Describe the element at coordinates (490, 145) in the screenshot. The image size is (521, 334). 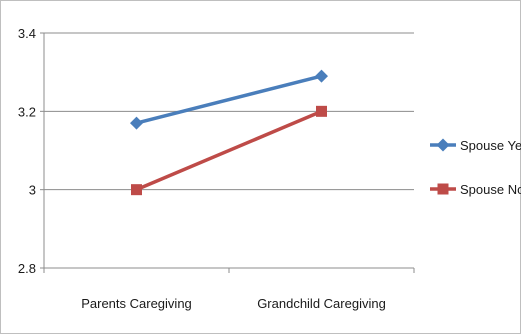
I see `legend-label: Spouse Yes` at that location.